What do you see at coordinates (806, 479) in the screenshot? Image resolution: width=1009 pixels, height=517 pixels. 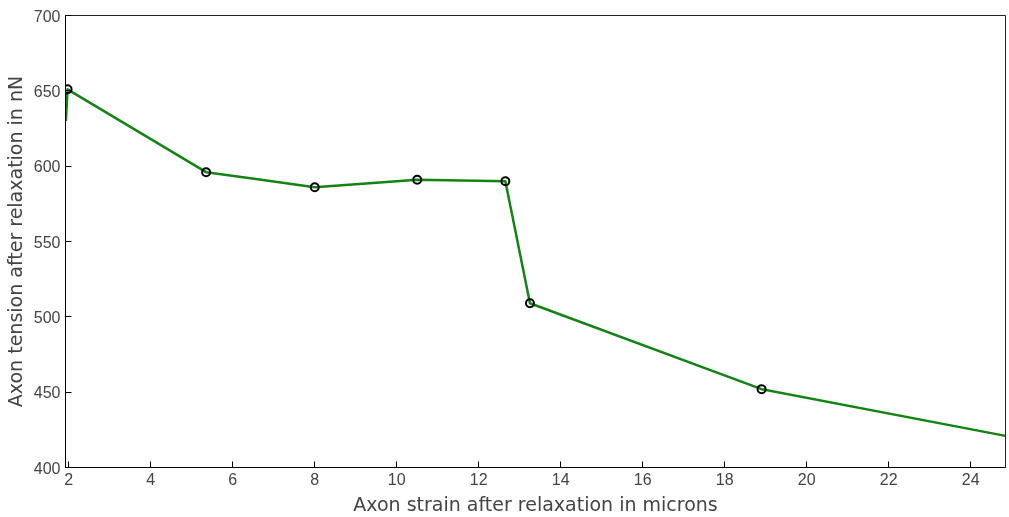 I see `x-tick-label: 20` at bounding box center [806, 479].